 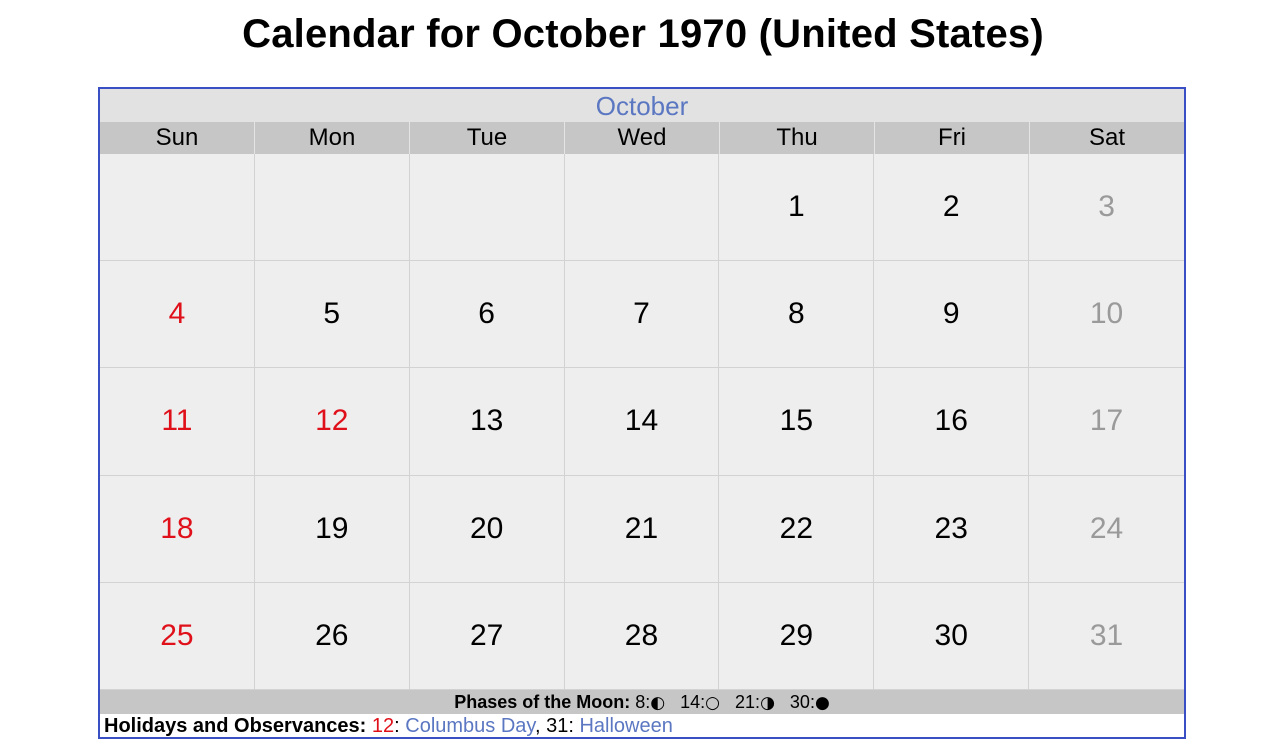 What do you see at coordinates (797, 208) in the screenshot?
I see `day-cell-1: 1` at bounding box center [797, 208].